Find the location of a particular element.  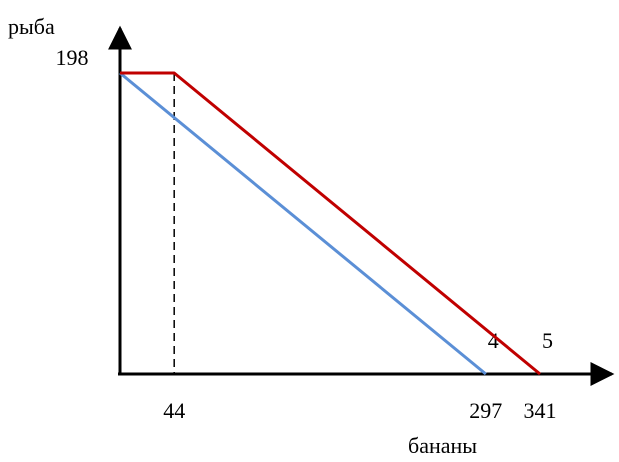

y-axis-label: рыба is located at coordinates (31, 26).